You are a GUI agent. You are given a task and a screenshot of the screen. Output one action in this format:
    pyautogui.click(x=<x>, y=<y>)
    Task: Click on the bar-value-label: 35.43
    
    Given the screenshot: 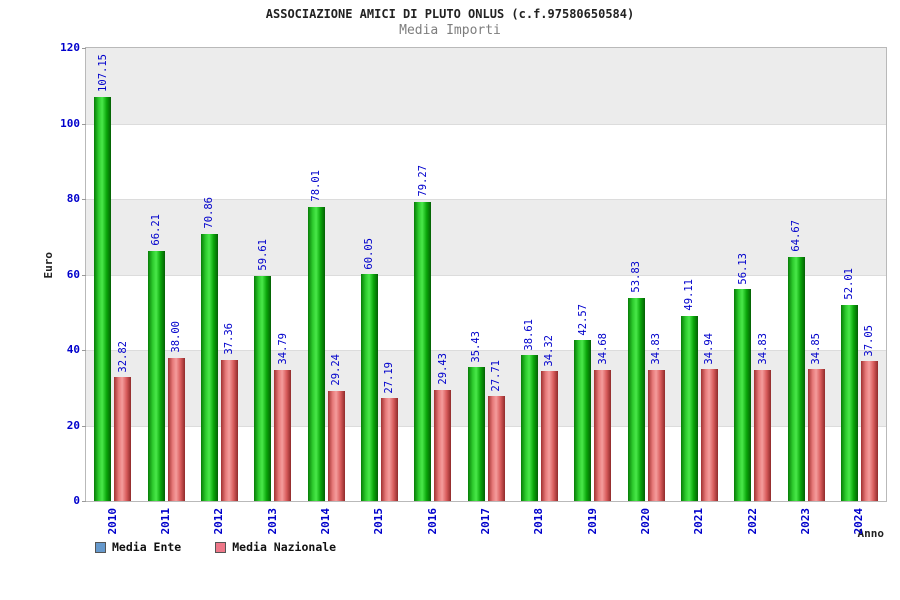 What is the action you would take?
    pyautogui.click(x=476, y=346)
    